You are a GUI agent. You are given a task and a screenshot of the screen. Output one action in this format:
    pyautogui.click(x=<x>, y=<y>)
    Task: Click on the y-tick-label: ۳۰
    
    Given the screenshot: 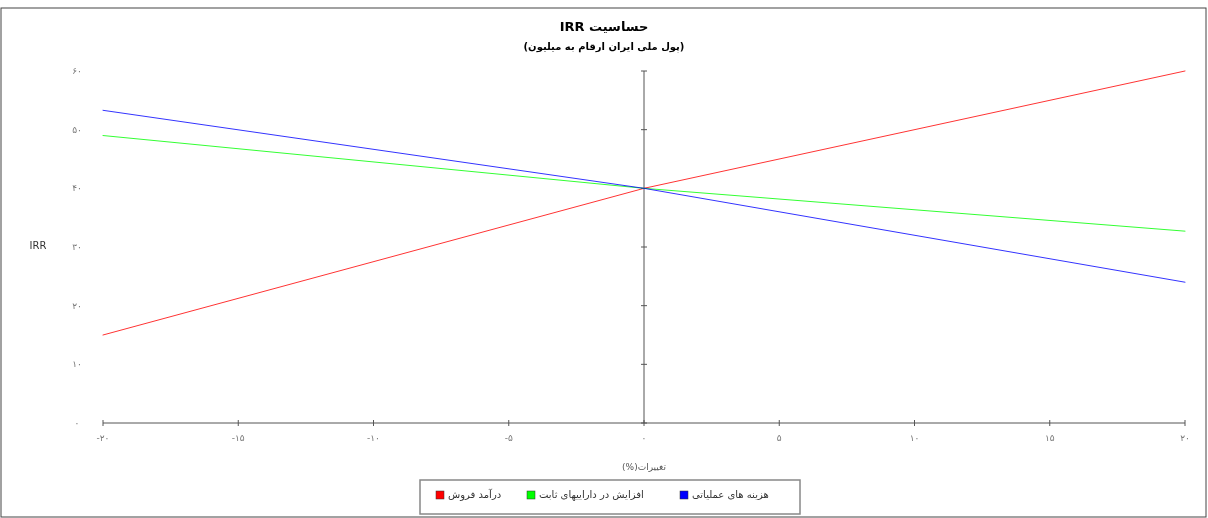 What is the action you would take?
    pyautogui.click(x=77, y=247)
    